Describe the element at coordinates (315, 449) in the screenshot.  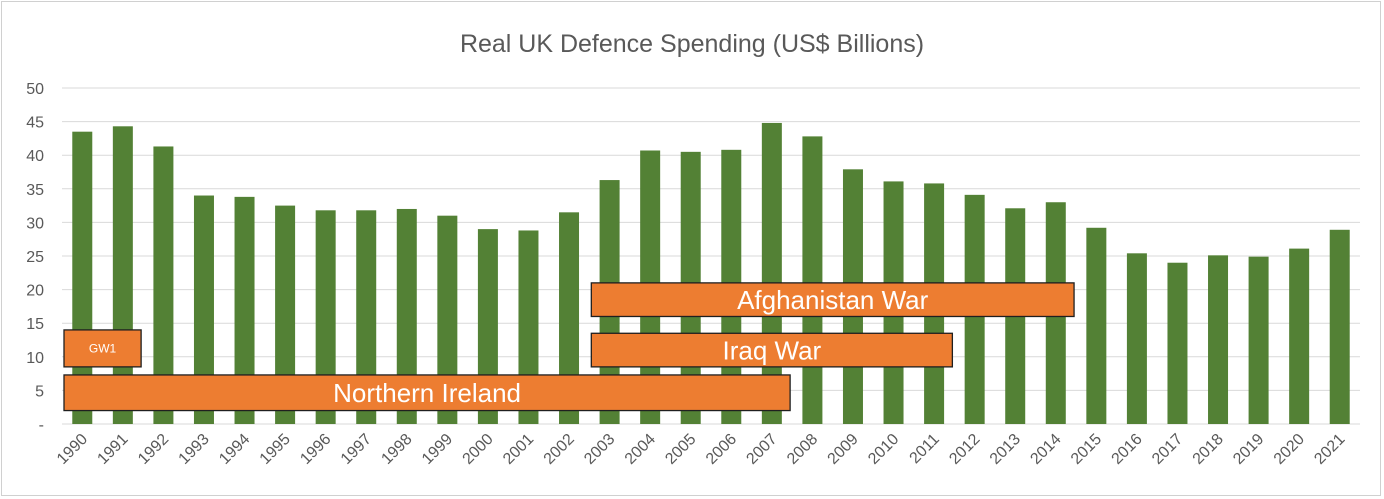
I see `x-tick-label: 1996` at that location.